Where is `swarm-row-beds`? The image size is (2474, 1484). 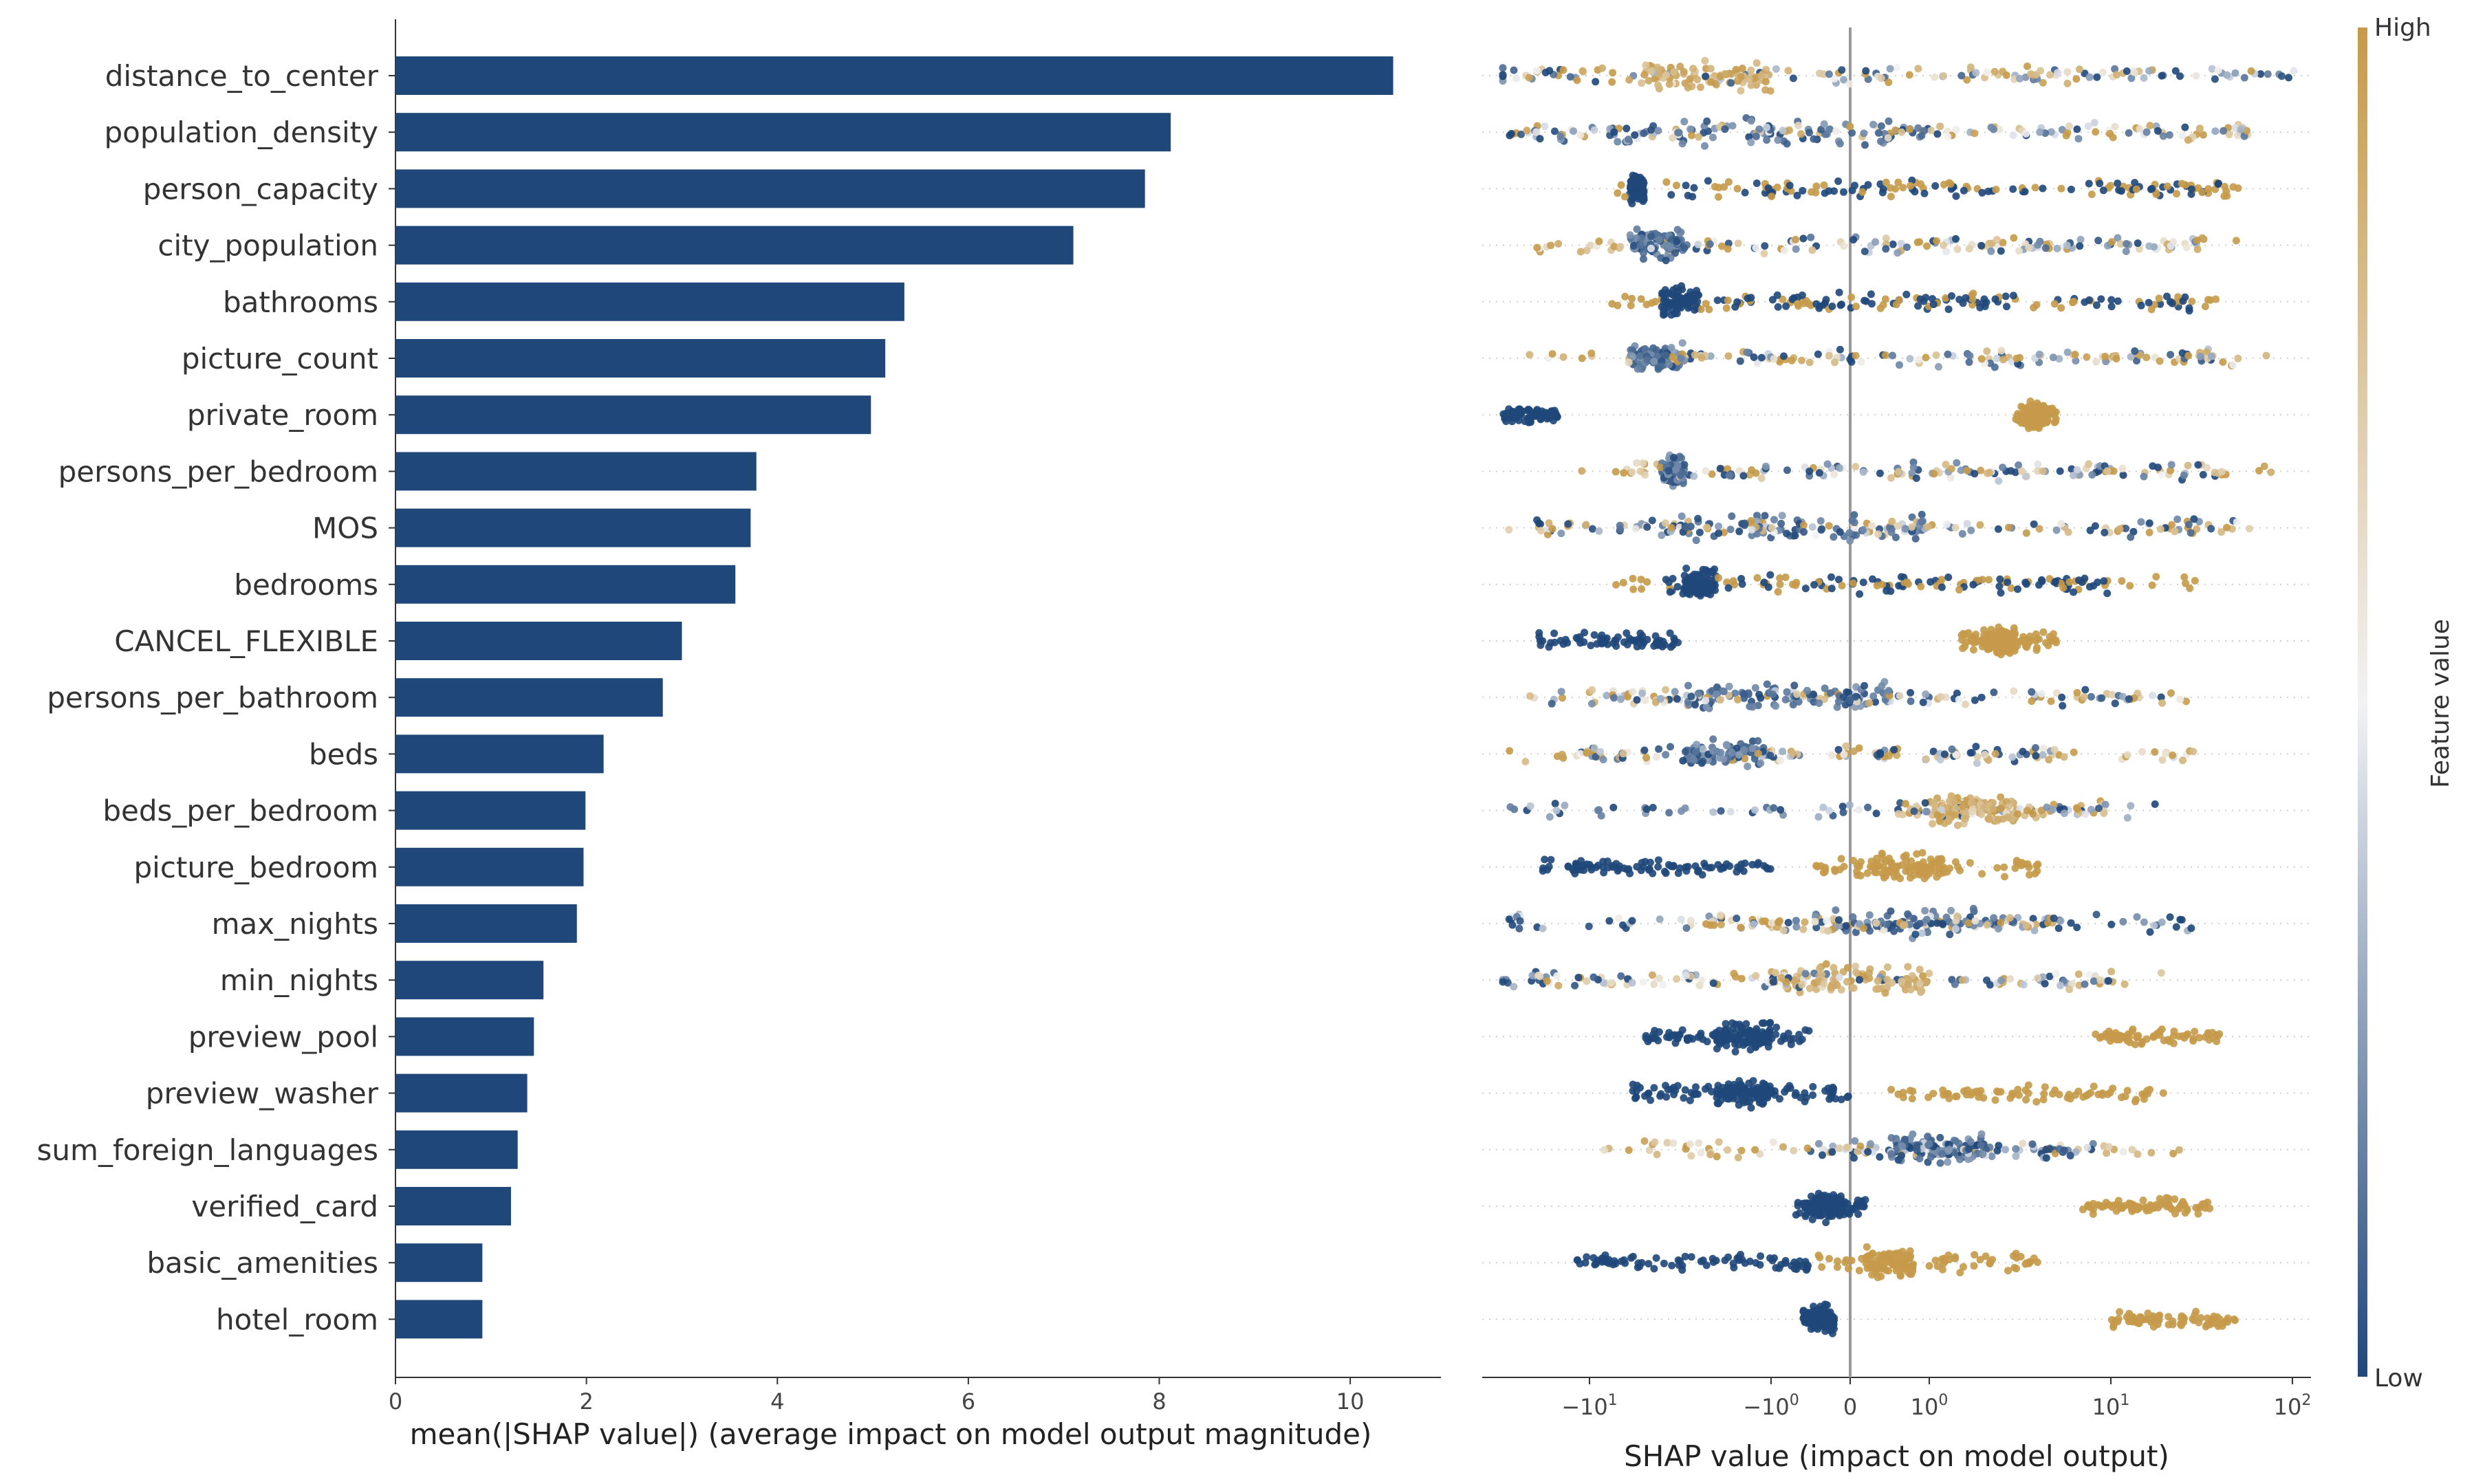
swarm-row-beds is located at coordinates (1852, 752).